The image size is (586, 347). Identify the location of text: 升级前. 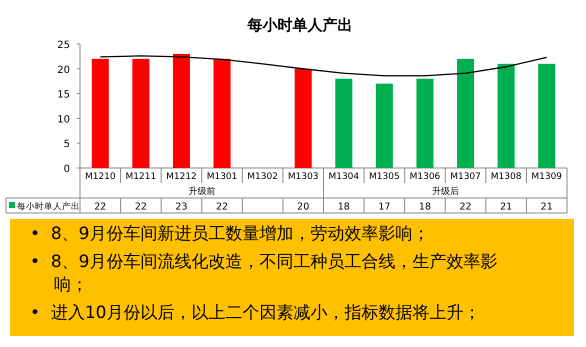
(202, 191).